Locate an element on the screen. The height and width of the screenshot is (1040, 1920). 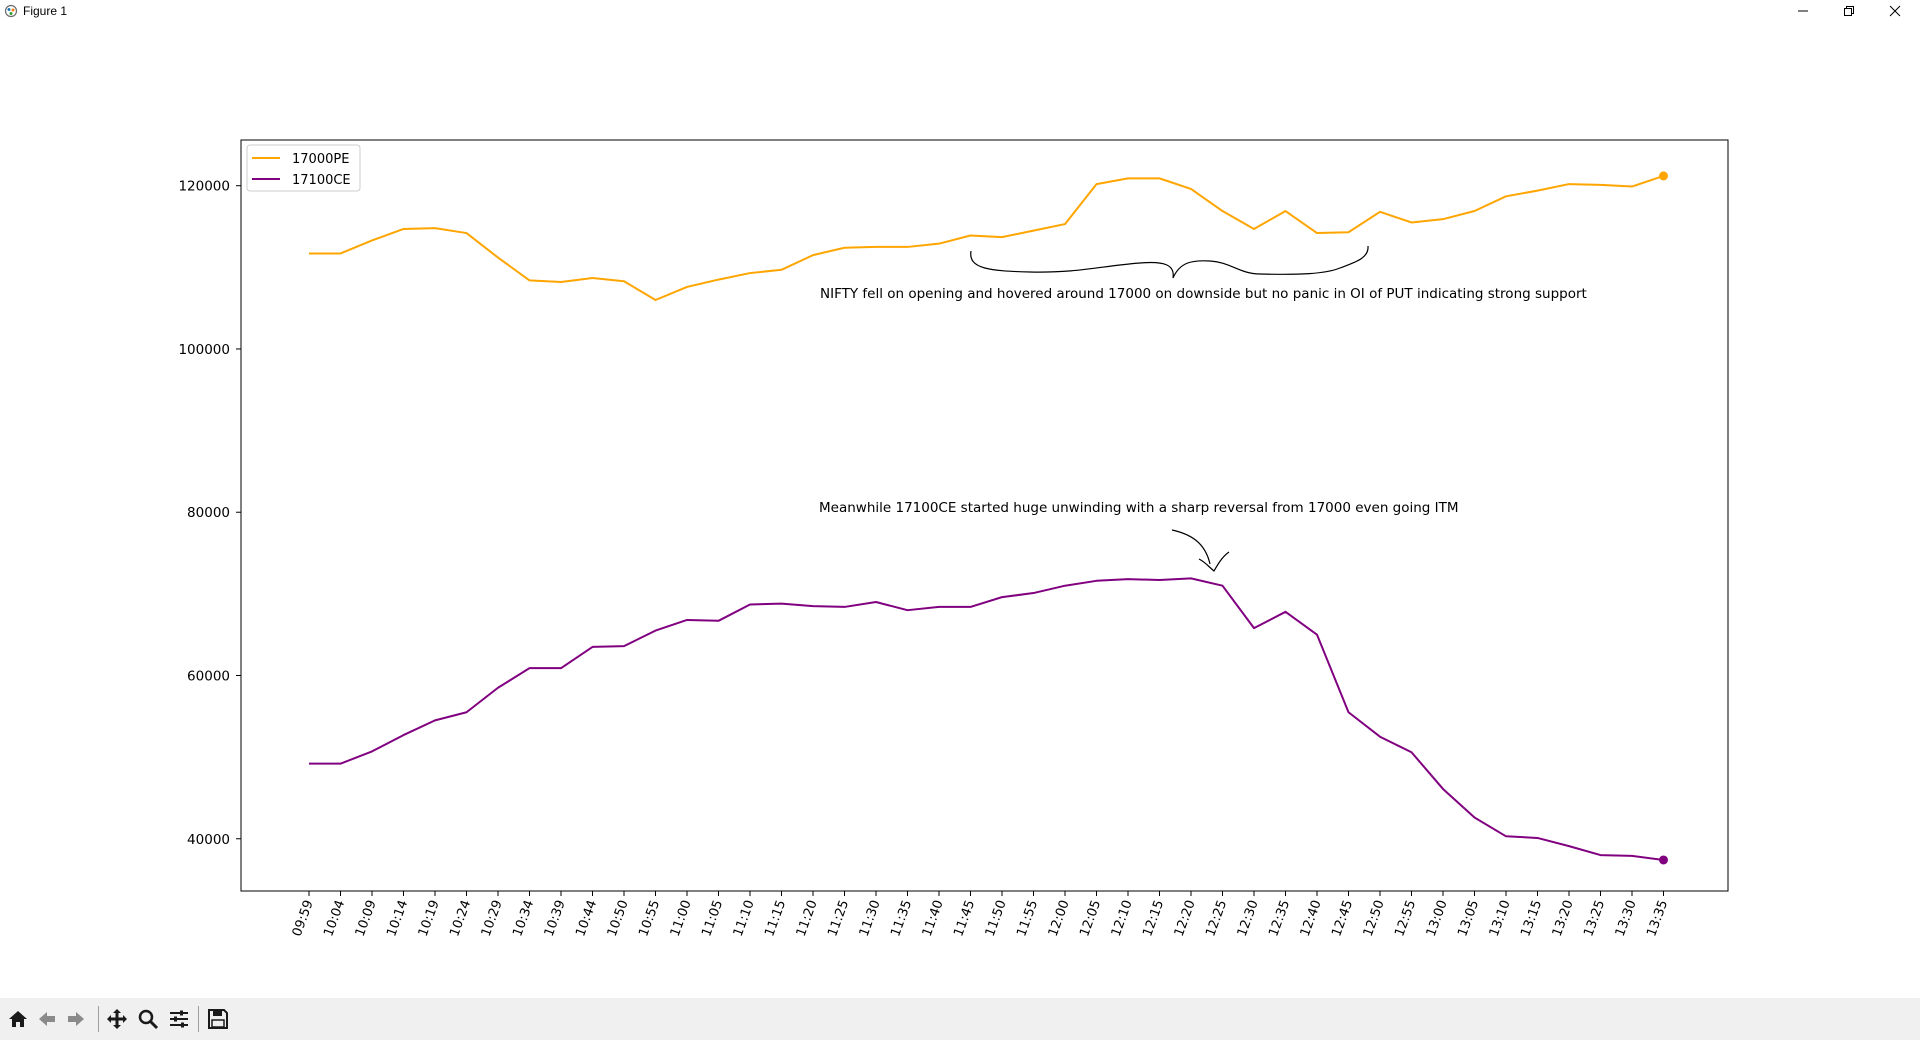
x-tick-label: 12:20 is located at coordinates (1185, 918).